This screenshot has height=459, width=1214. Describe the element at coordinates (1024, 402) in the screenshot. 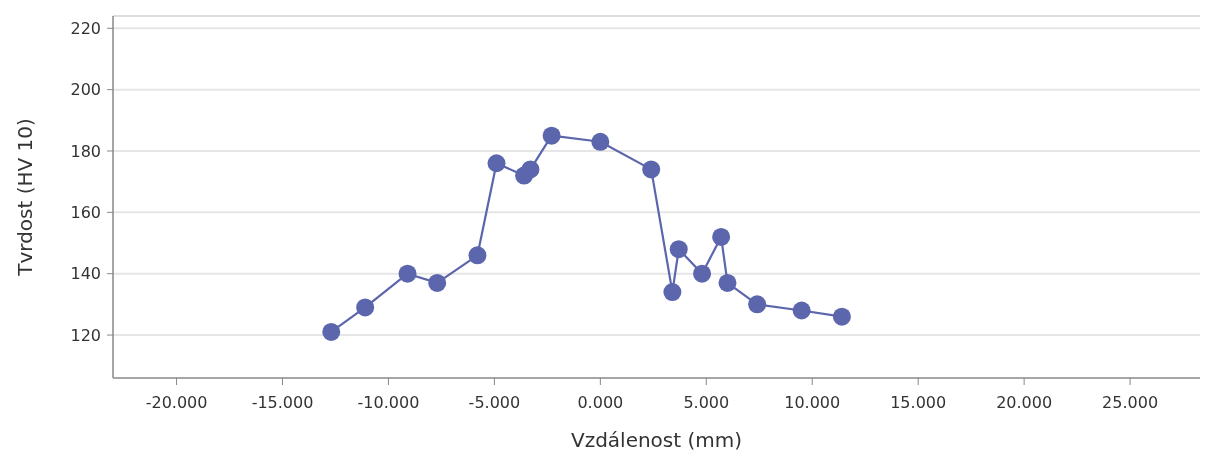

I see `x-tick-label: 20.000` at that location.